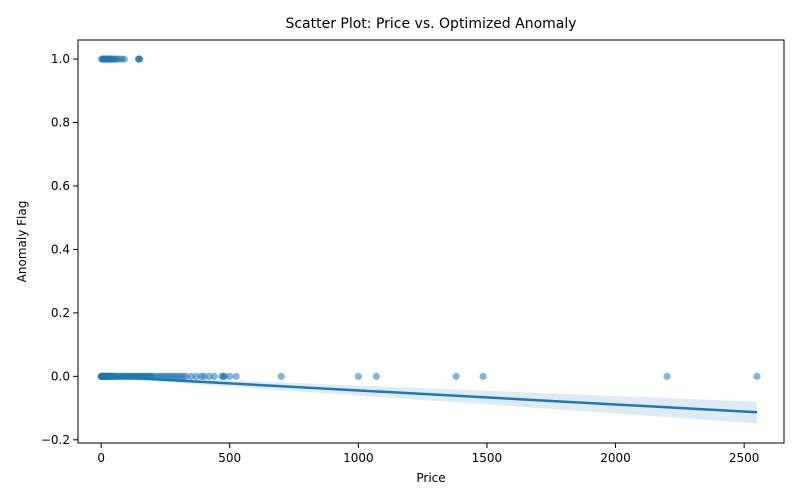  What do you see at coordinates (615, 458) in the screenshot?
I see `x-tick-label: 2000` at bounding box center [615, 458].